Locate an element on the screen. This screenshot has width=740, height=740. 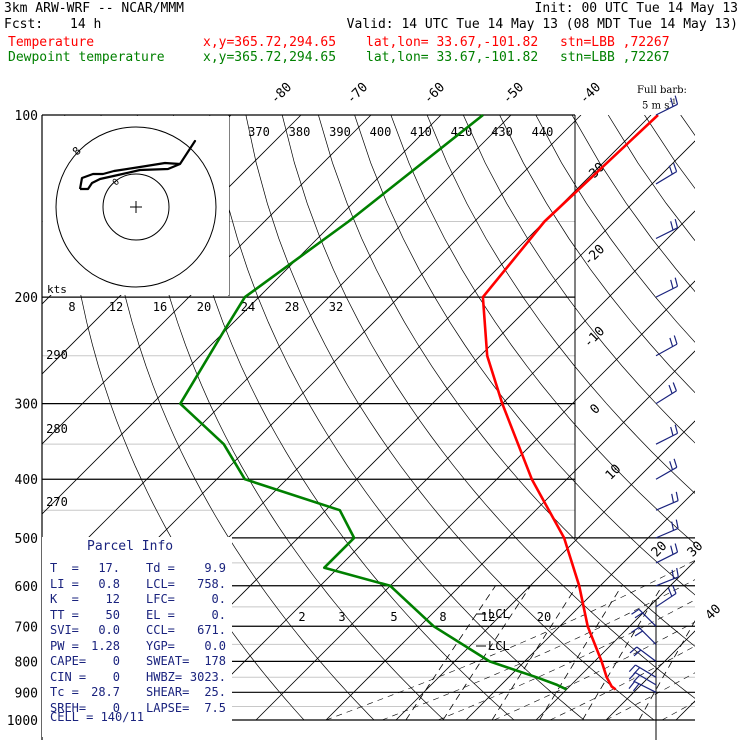
parcel-param-label: CCL= is located at coordinates (160, 630).